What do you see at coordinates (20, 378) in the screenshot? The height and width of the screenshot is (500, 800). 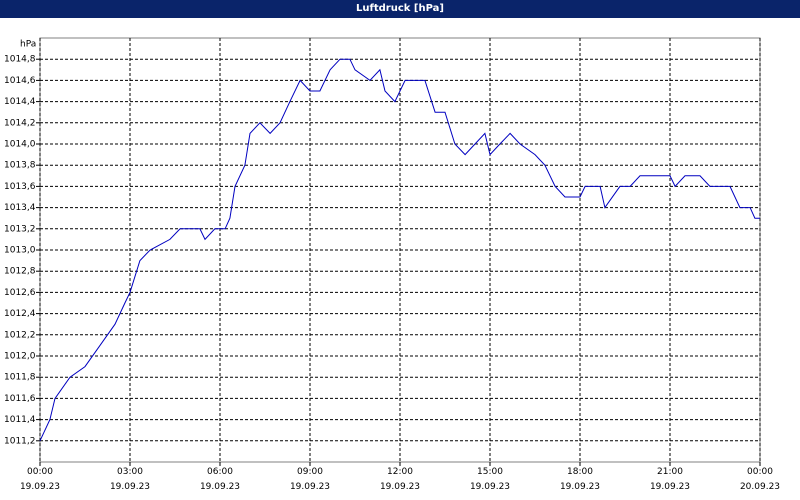 I see `y-tick-label: 1011,8` at bounding box center [20, 378].